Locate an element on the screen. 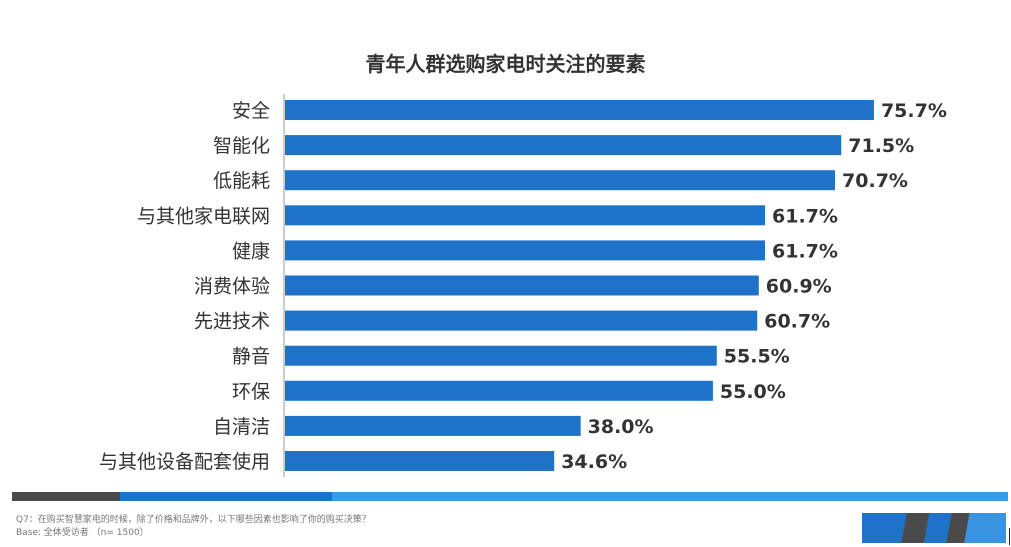  footer-band-mid is located at coordinates (226, 496).